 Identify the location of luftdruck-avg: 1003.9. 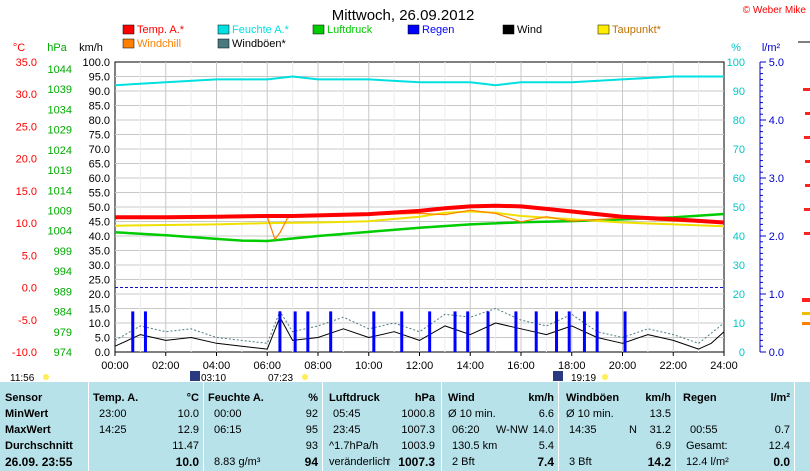
(418, 446).